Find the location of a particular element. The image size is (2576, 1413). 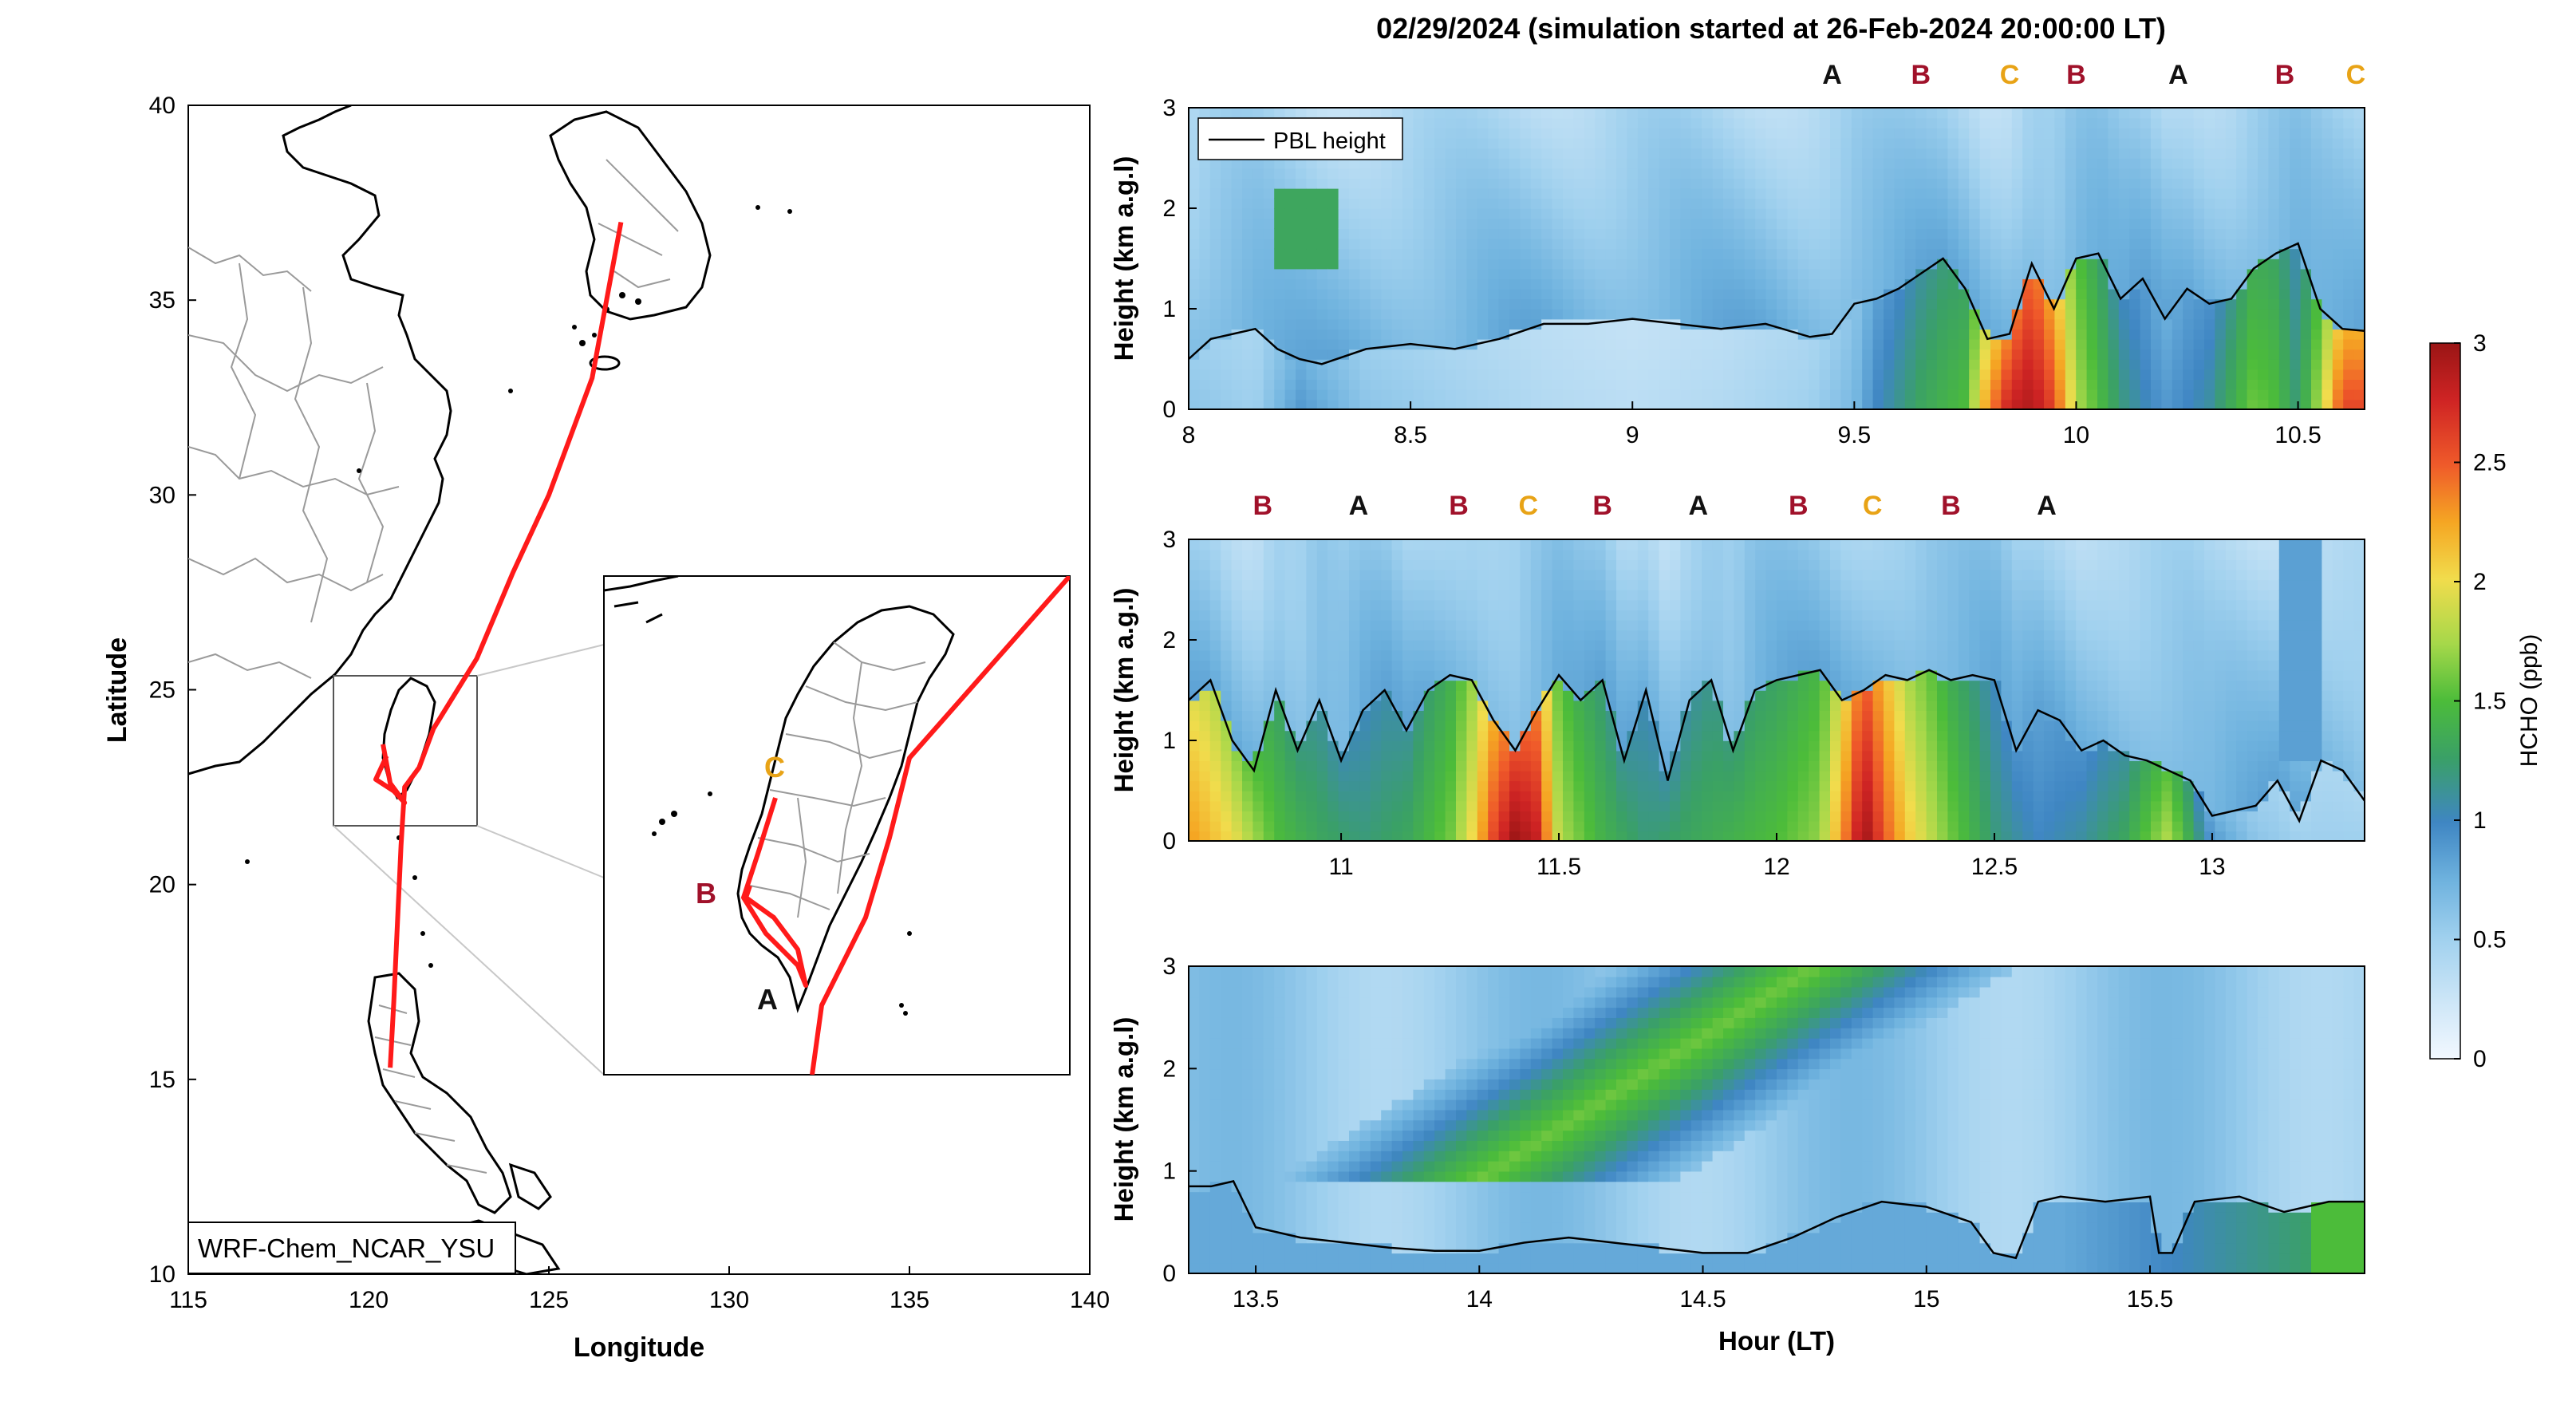

zoom-line-bottom is located at coordinates (469, 950).